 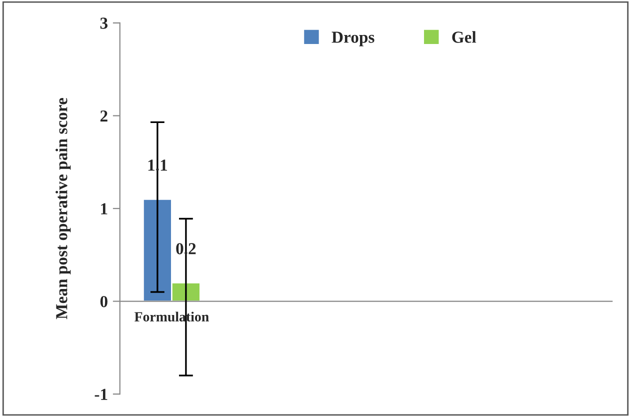 I want to click on y-tick-label: 3, so click(x=104, y=23).